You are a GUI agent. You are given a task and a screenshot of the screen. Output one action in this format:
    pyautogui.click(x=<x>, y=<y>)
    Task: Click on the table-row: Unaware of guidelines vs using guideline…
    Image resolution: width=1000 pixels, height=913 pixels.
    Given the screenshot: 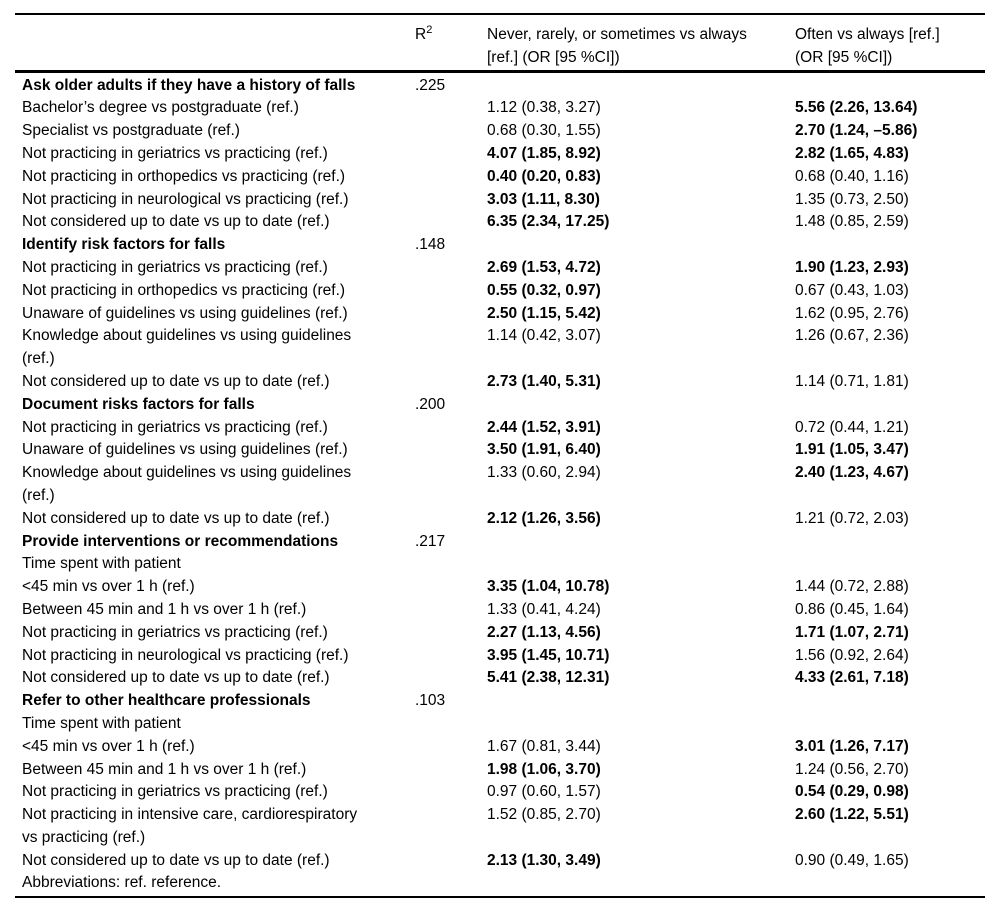 What is the action you would take?
    pyautogui.click(x=500, y=314)
    